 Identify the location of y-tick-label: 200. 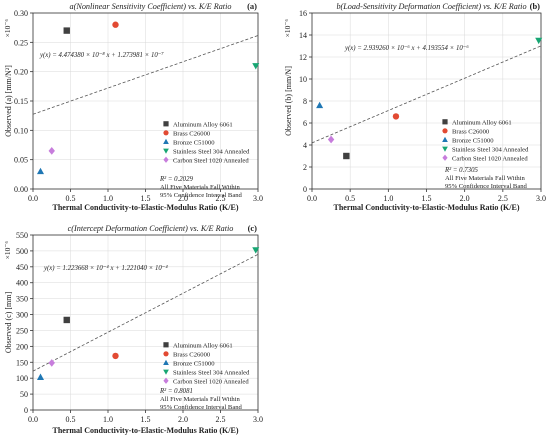
(22, 346).